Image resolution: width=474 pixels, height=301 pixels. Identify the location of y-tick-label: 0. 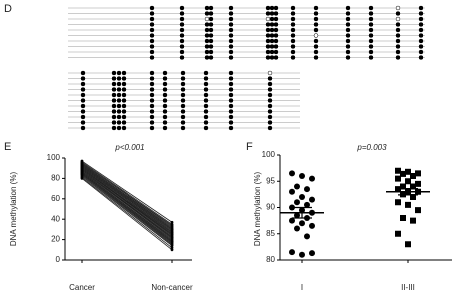
(58, 259).